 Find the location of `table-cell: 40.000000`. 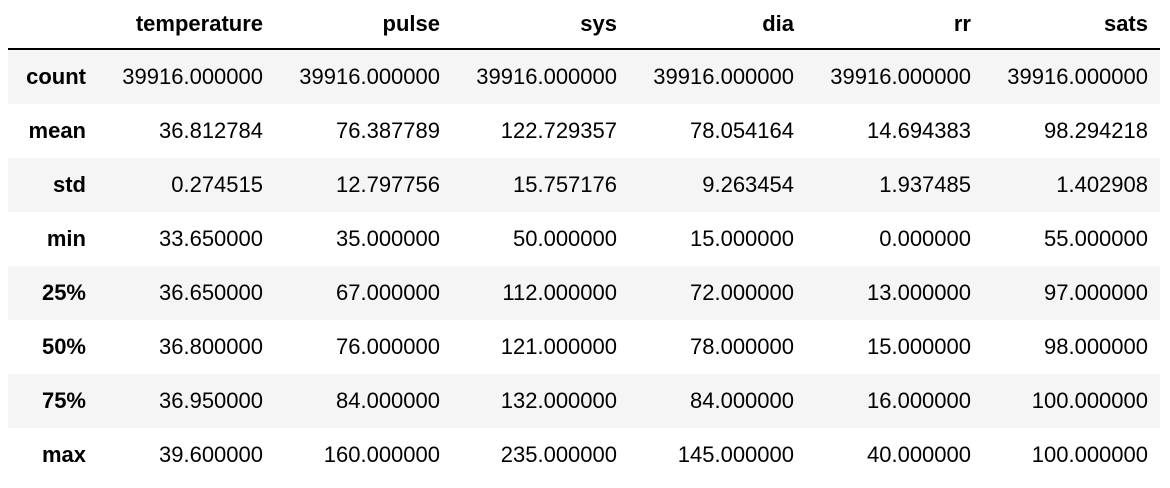

table-cell: 40.000000 is located at coordinates (894, 455).